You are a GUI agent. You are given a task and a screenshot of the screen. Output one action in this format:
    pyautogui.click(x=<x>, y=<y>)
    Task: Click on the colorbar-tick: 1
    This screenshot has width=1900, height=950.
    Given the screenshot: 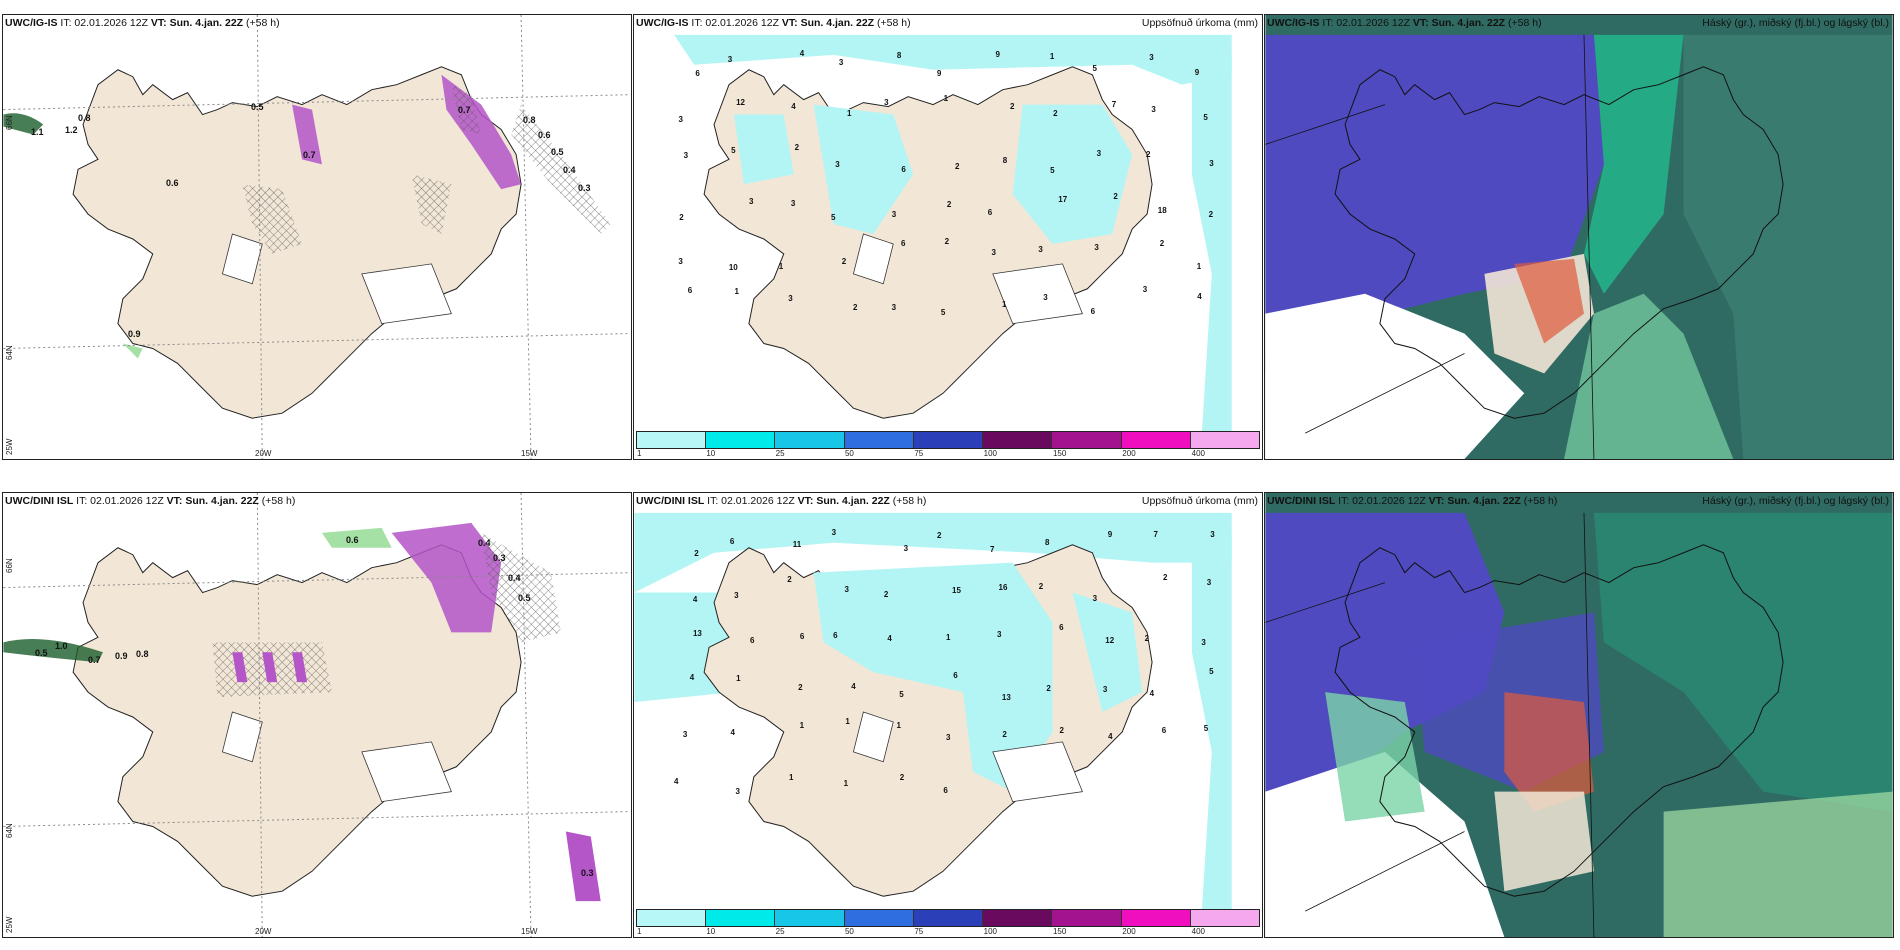 What is the action you would take?
    pyautogui.click(x=639, y=453)
    